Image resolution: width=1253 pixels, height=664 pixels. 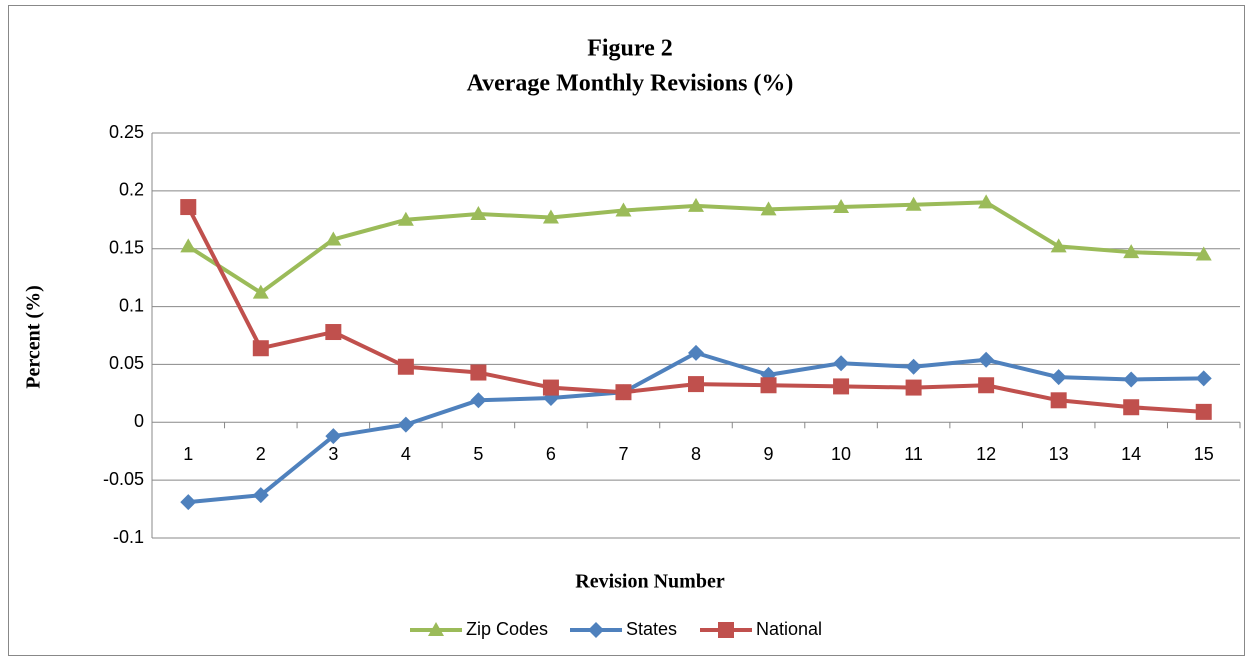 What do you see at coordinates (623, 454) in the screenshot?
I see `x-tick-label: 7` at bounding box center [623, 454].